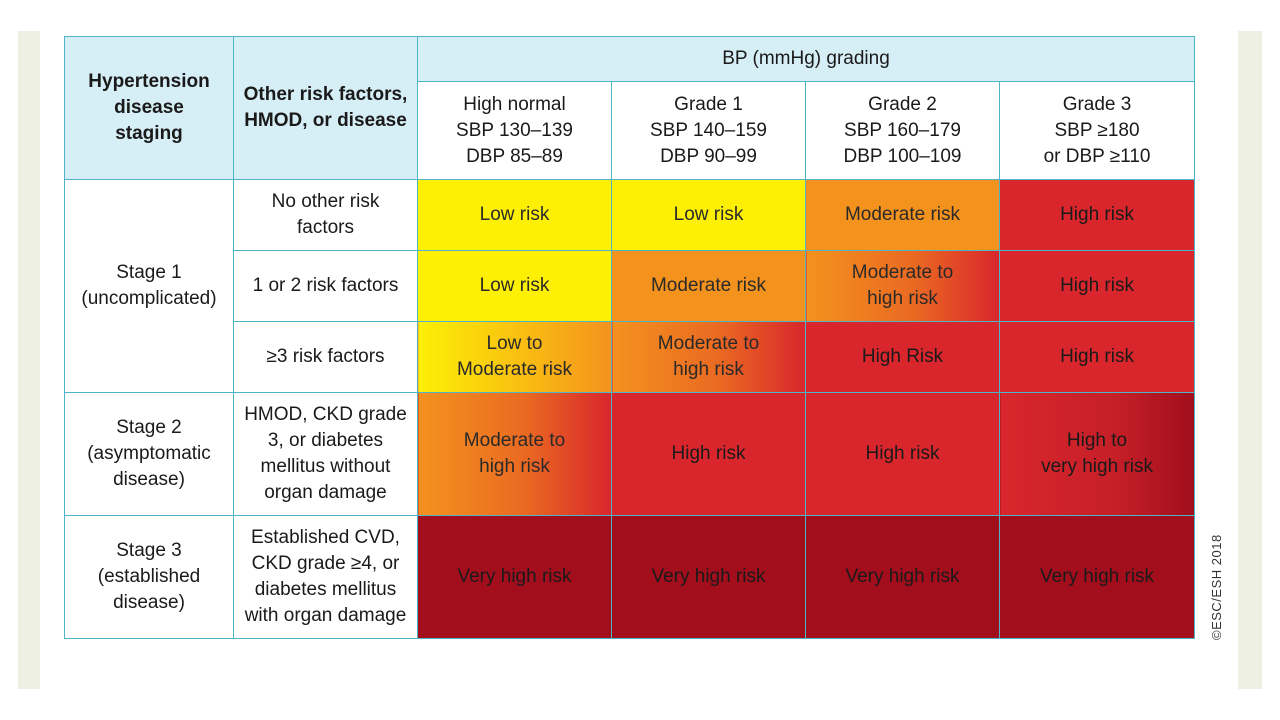 The height and width of the screenshot is (720, 1280). I want to click on header-staging-line: staging, so click(149, 133).